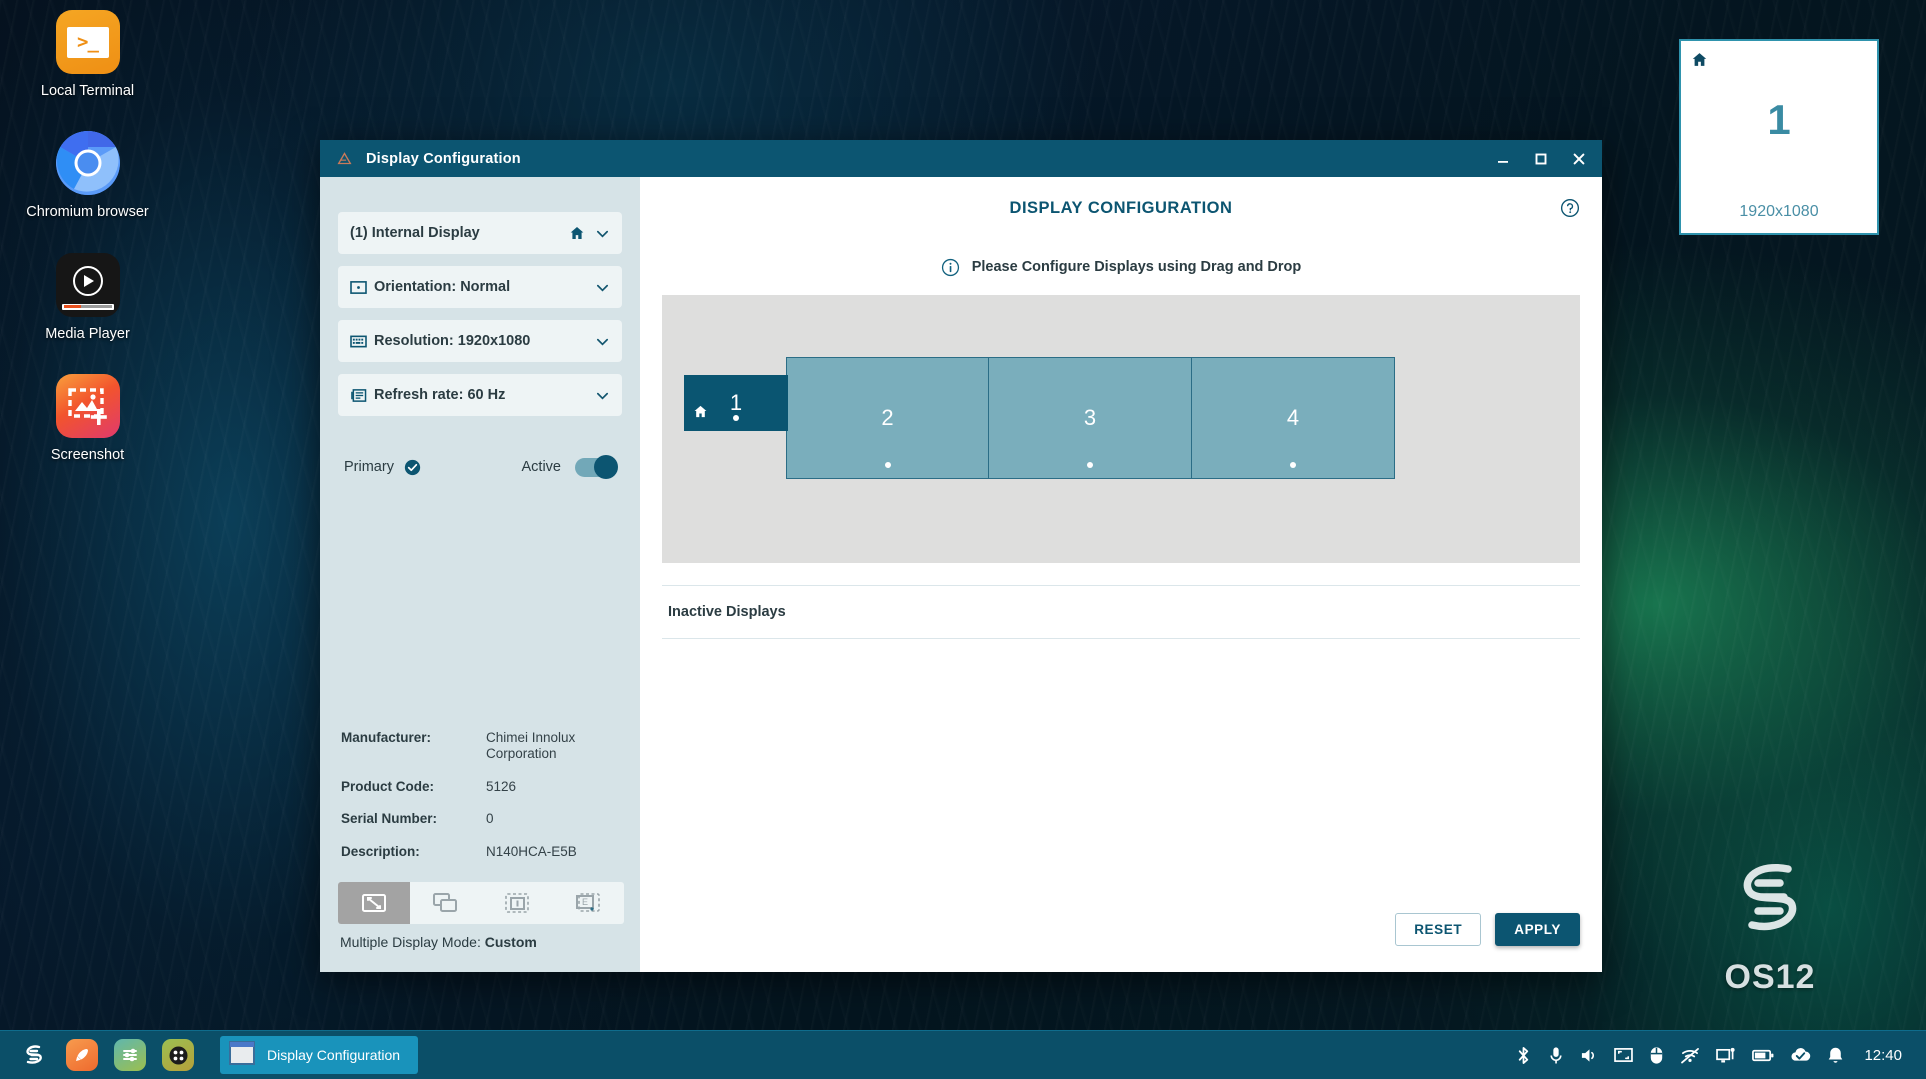  I want to click on monitor-number: 2, so click(887, 417).